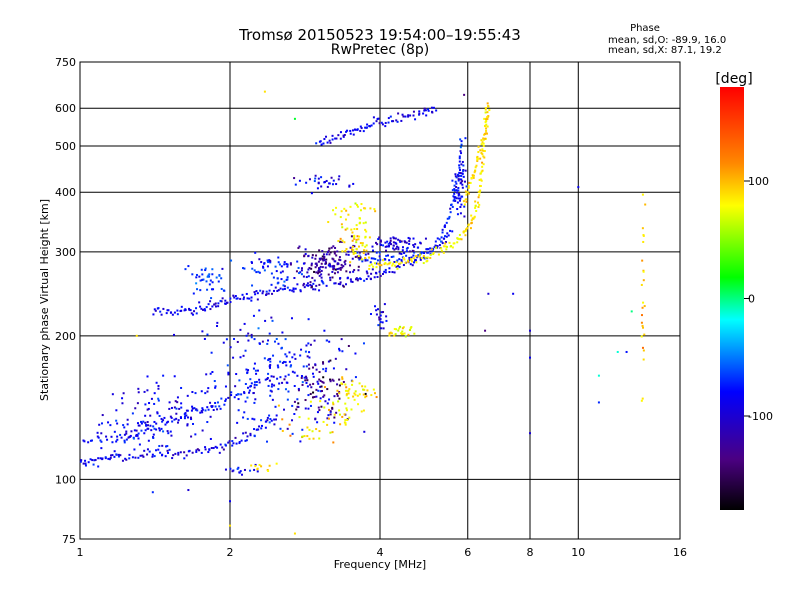  I want to click on colorbar-tick-label-0: 100, so click(758, 181).